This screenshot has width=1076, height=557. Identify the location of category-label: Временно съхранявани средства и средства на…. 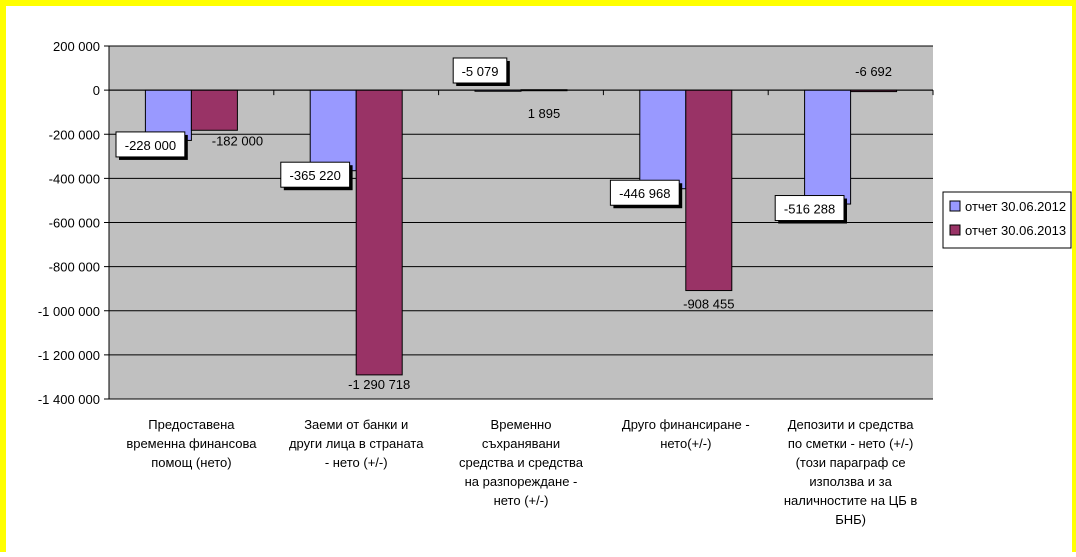
(521, 462).